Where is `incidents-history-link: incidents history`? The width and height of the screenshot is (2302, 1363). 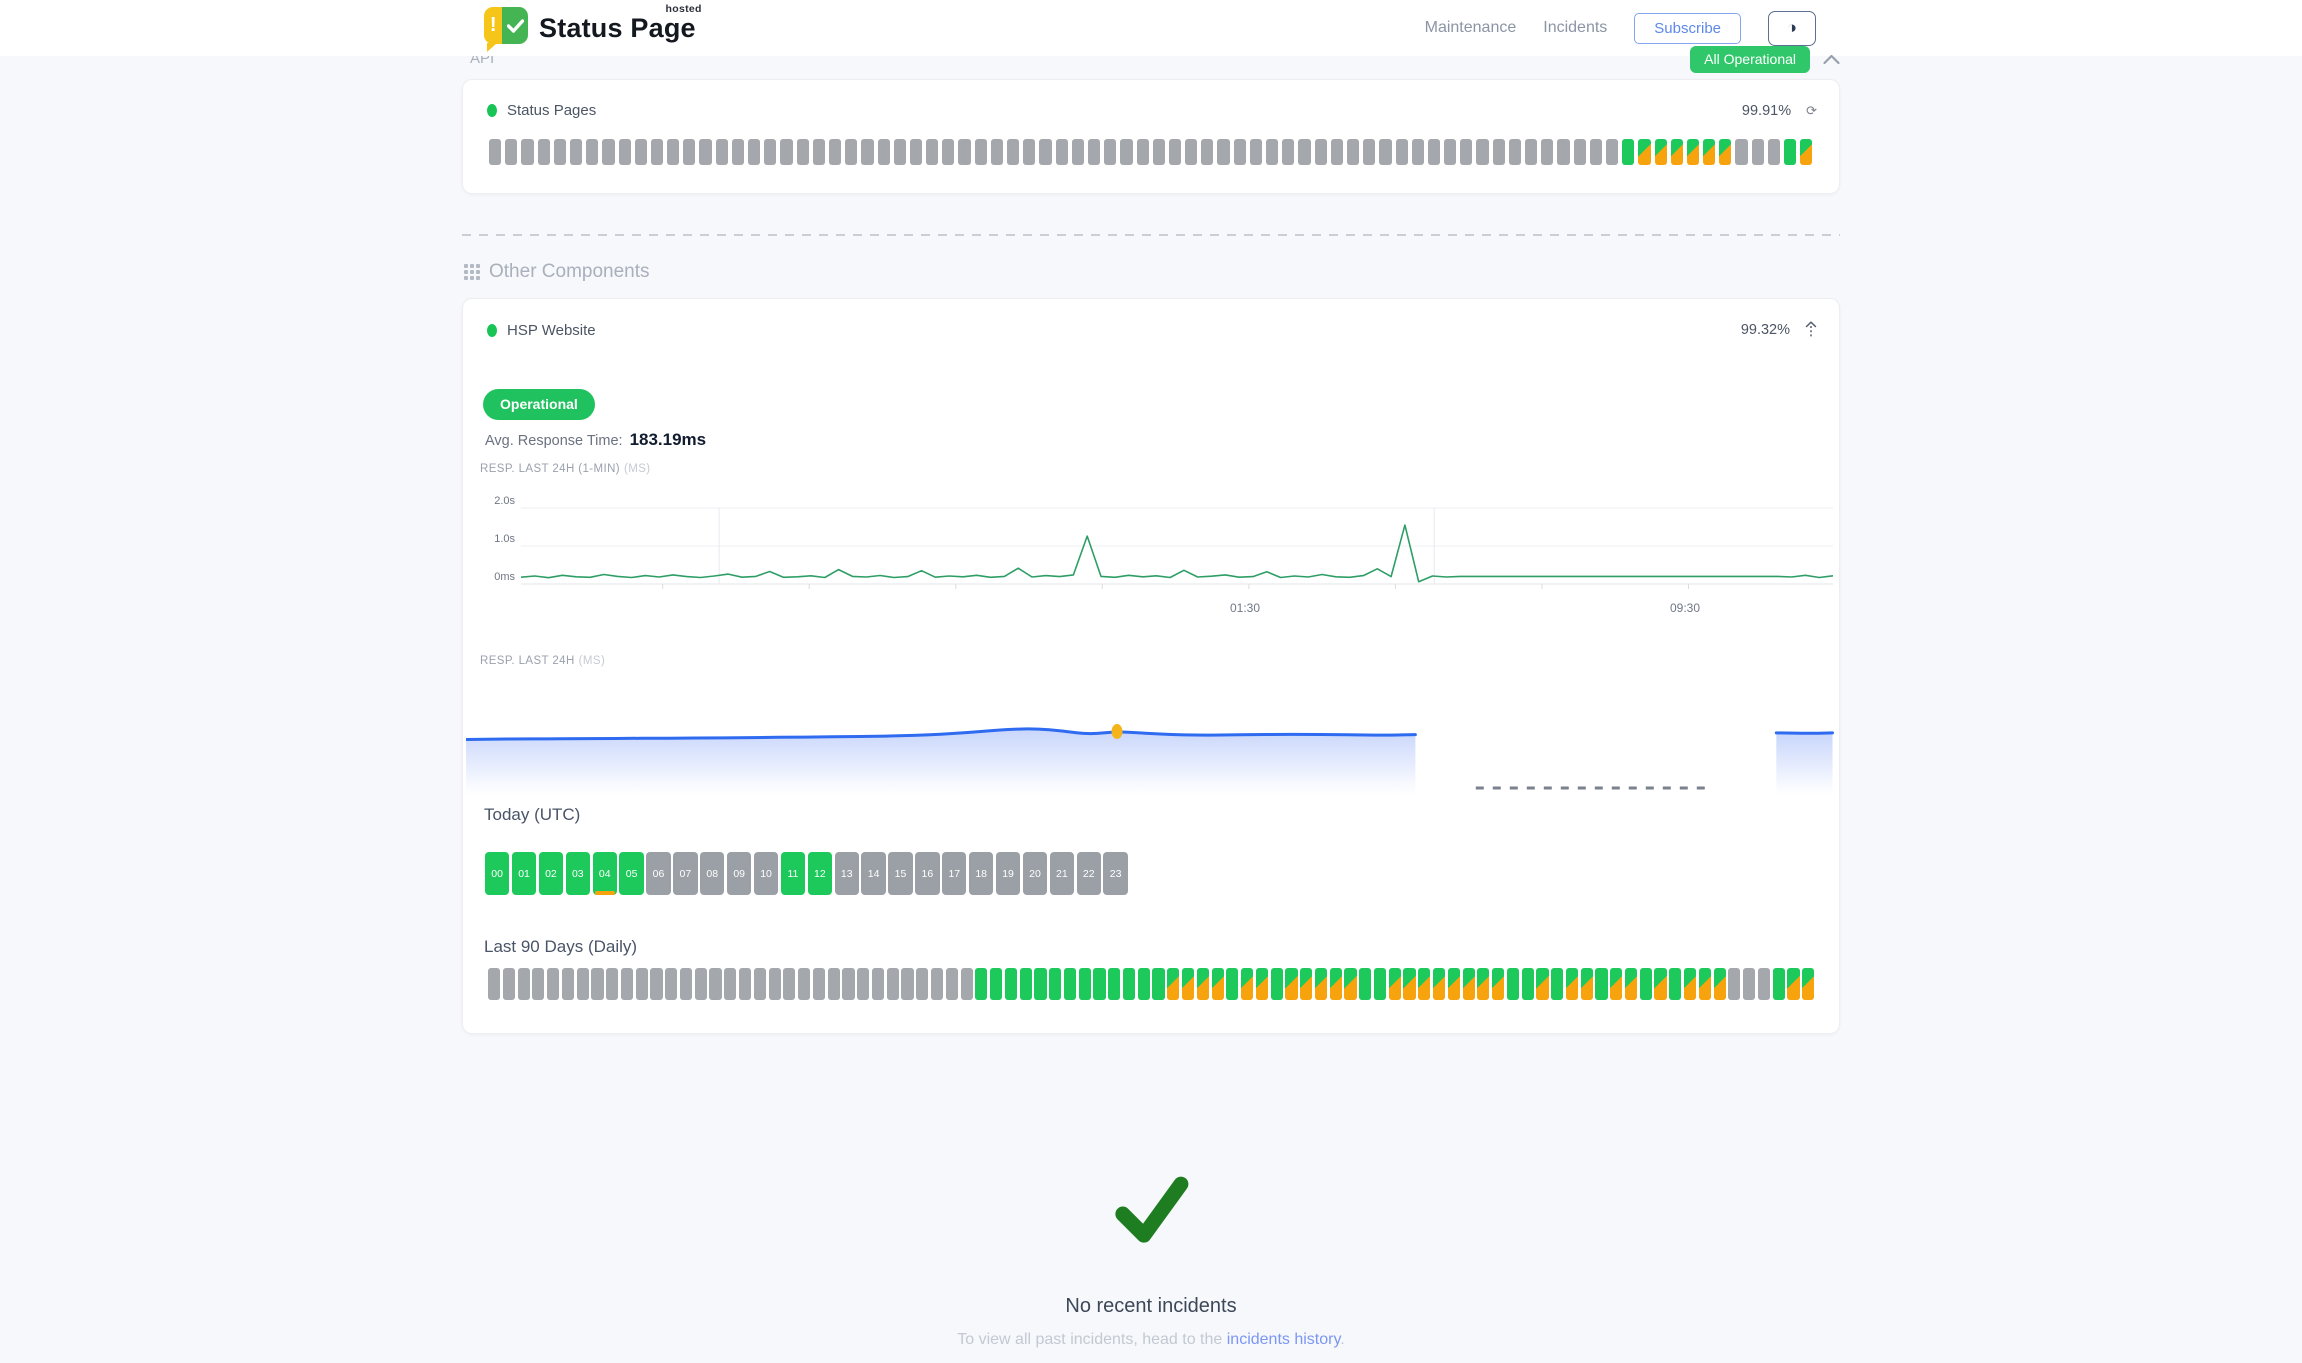 incidents-history-link: incidents history is located at coordinates (1283, 1339).